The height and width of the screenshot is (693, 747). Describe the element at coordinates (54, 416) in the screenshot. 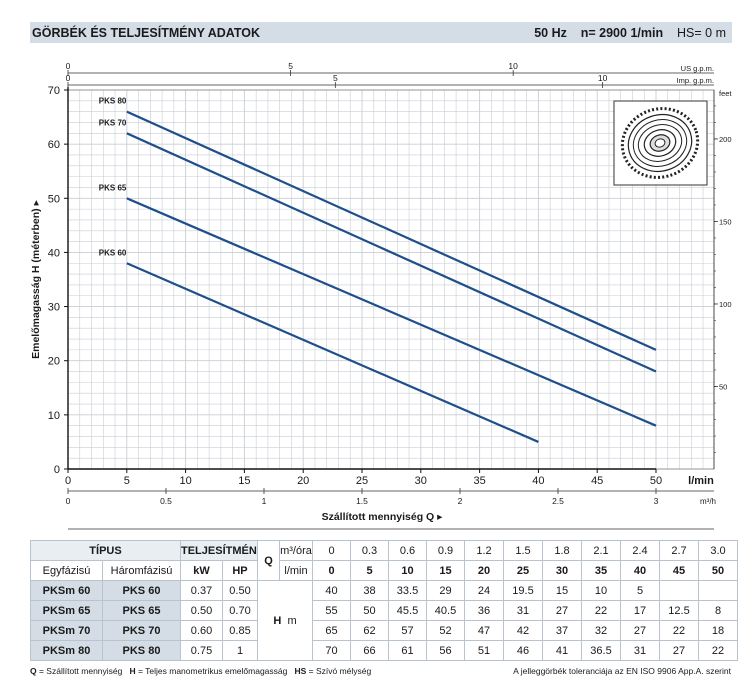

I see `y-tick-label: 10` at that location.